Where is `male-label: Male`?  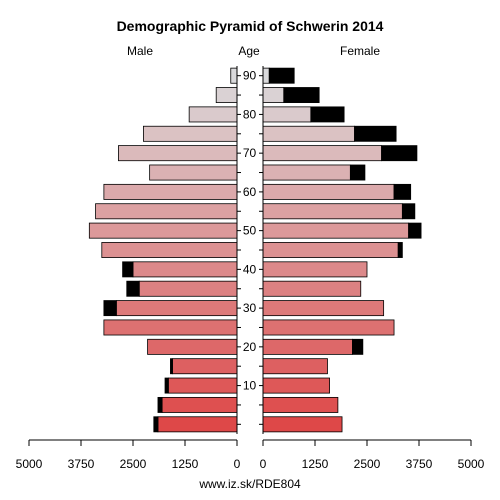 male-label: Male is located at coordinates (140, 51).